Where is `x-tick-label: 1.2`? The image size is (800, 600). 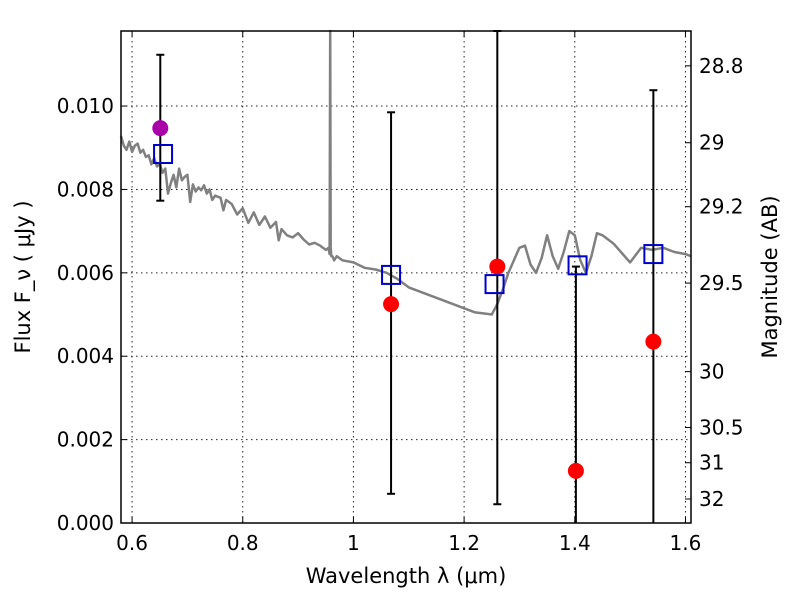
x-tick-label: 1.2 is located at coordinates (464, 543).